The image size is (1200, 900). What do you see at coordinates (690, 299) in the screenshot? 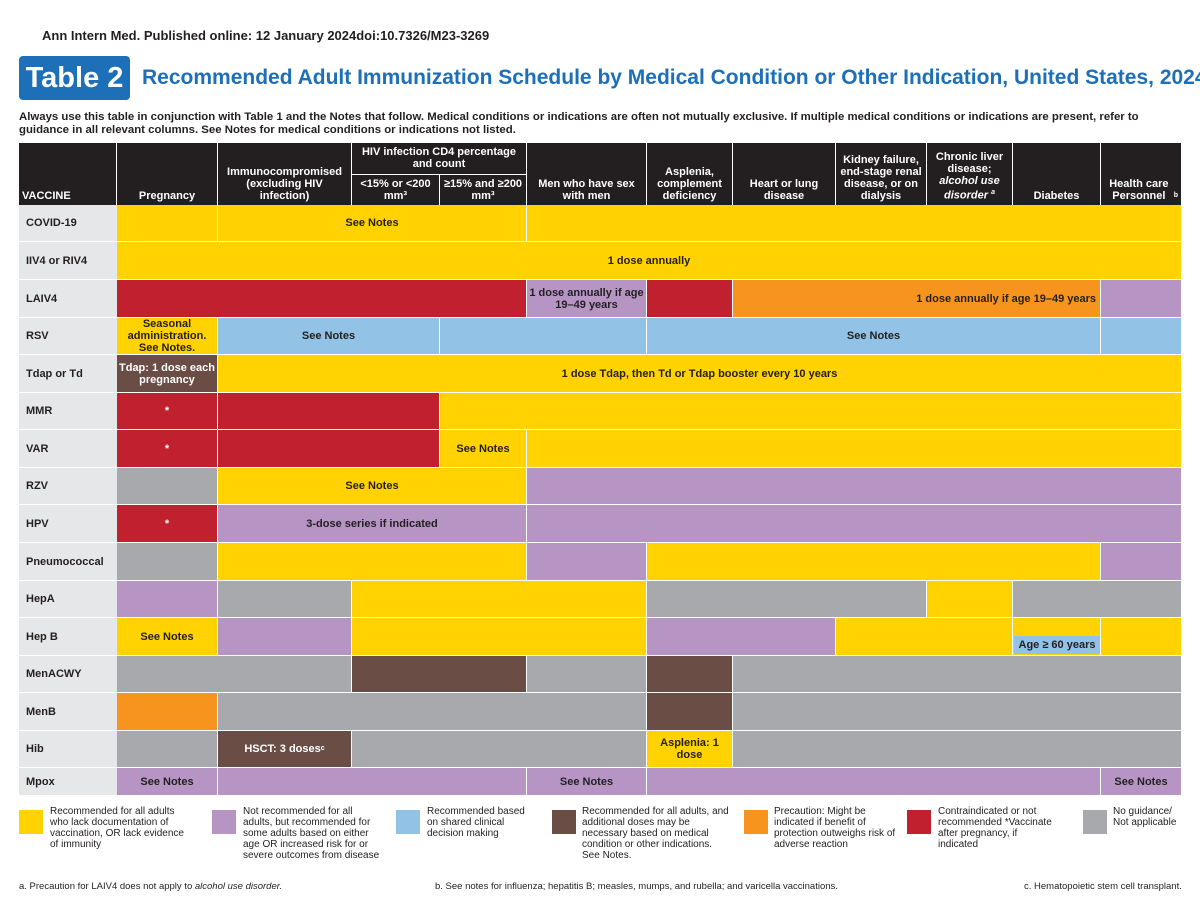
I see `laiv4-asplenia` at bounding box center [690, 299].